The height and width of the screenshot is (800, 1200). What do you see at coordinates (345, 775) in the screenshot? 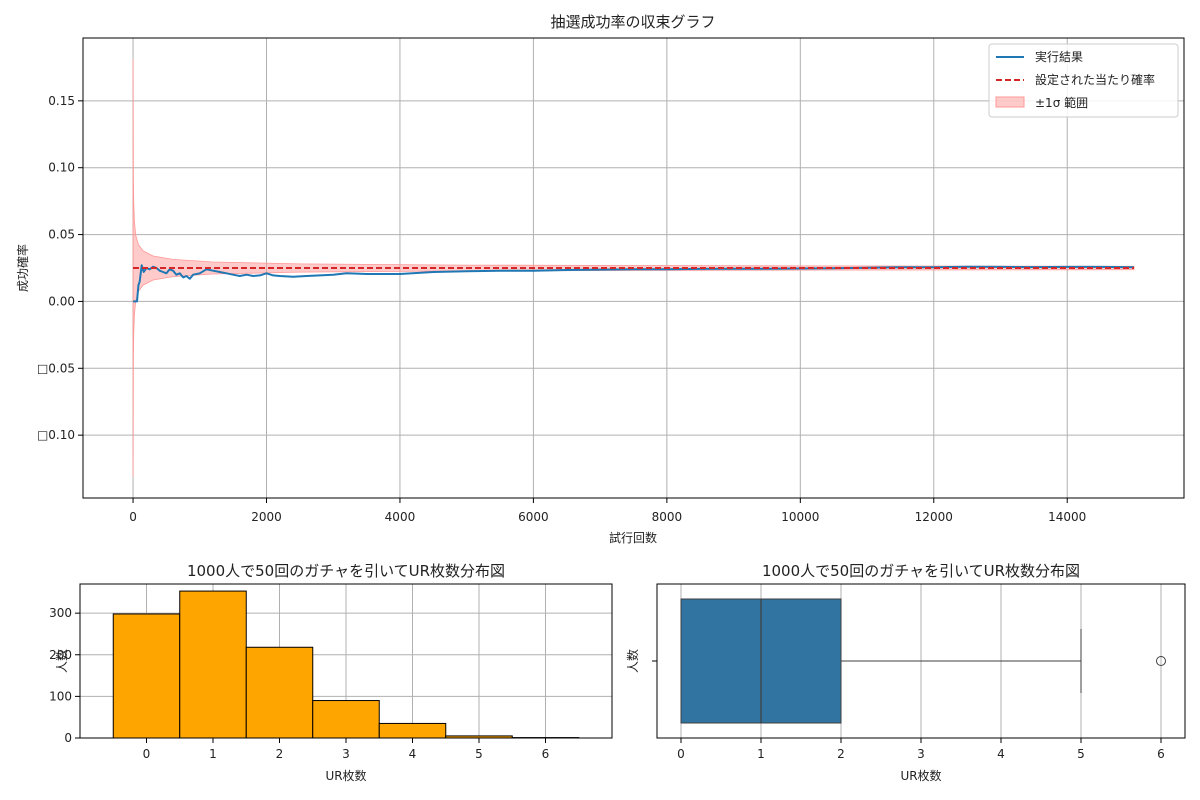
I see `ur-histogram-x-axis-label: UR枚数` at bounding box center [345, 775].